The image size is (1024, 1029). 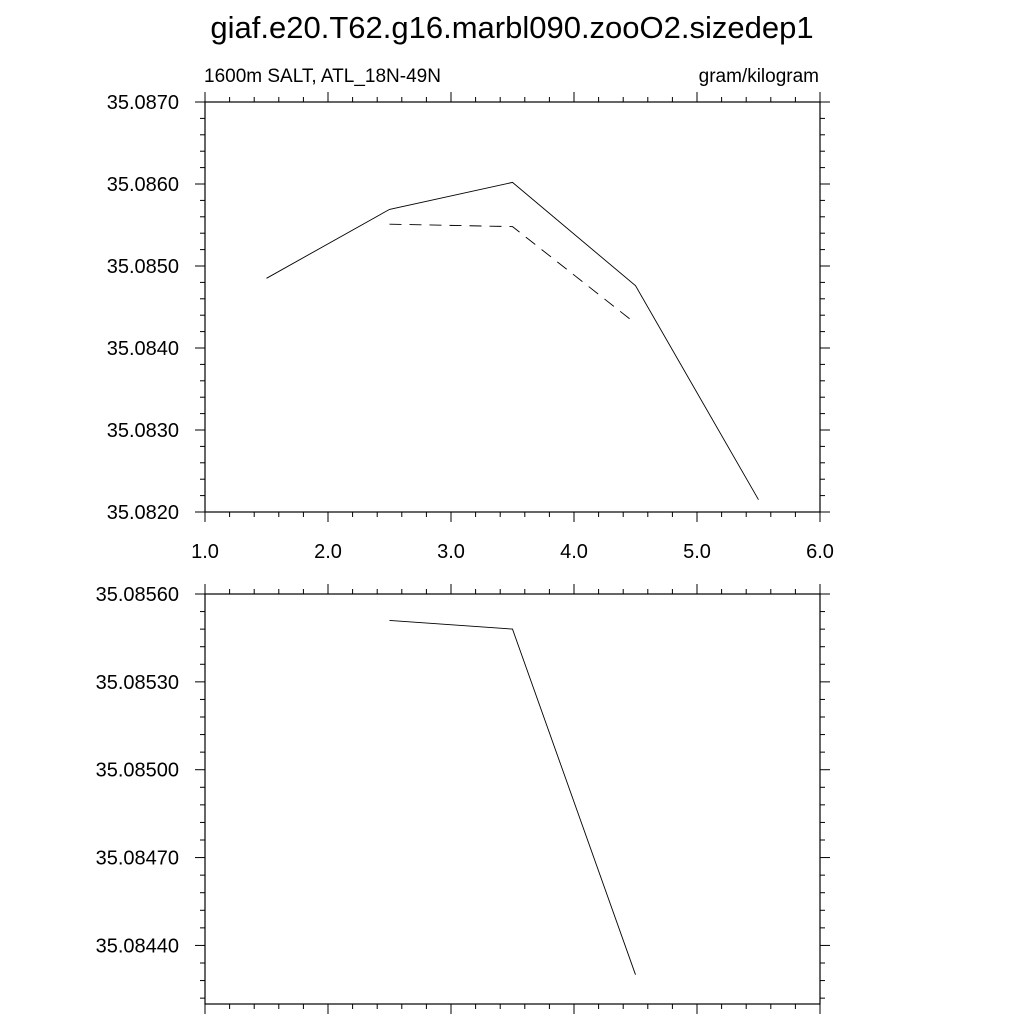 What do you see at coordinates (511, 27) in the screenshot?
I see `chart-title: giaf.e20.T62.g16.marbl090.zooO2.sizedep1` at bounding box center [511, 27].